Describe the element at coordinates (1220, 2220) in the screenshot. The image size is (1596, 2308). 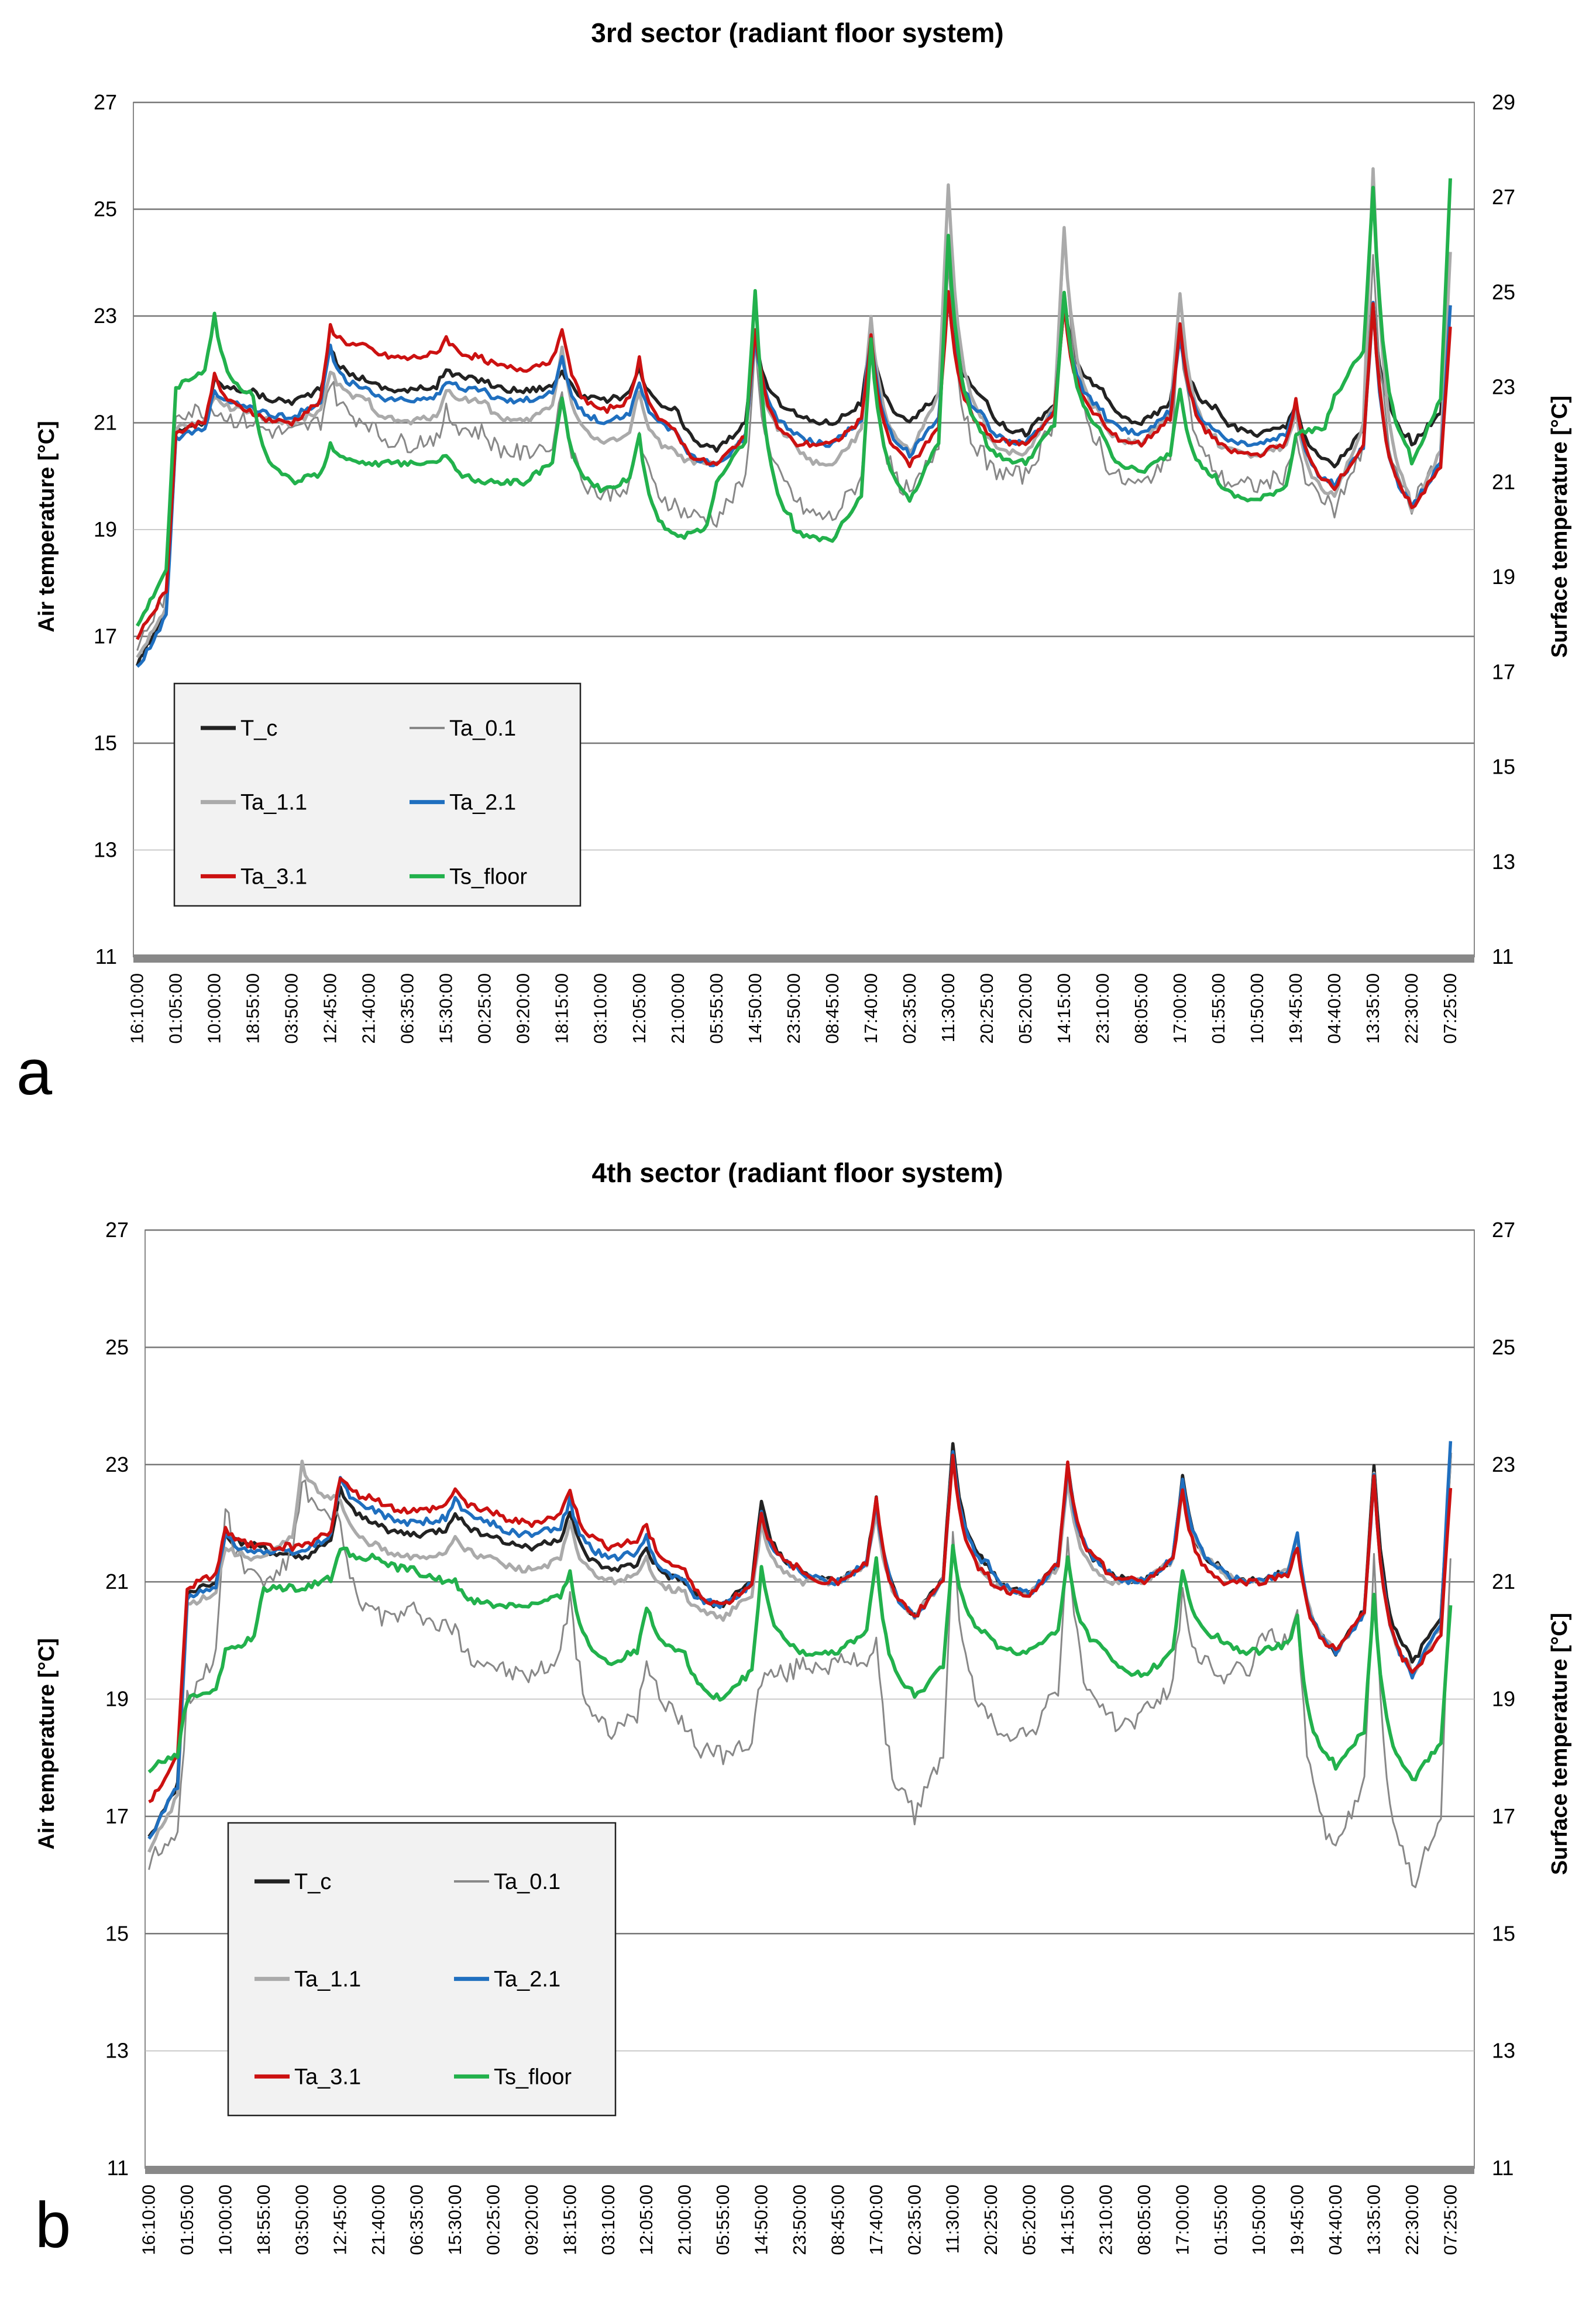
I see `x-tick-label: 01:55:00` at that location.